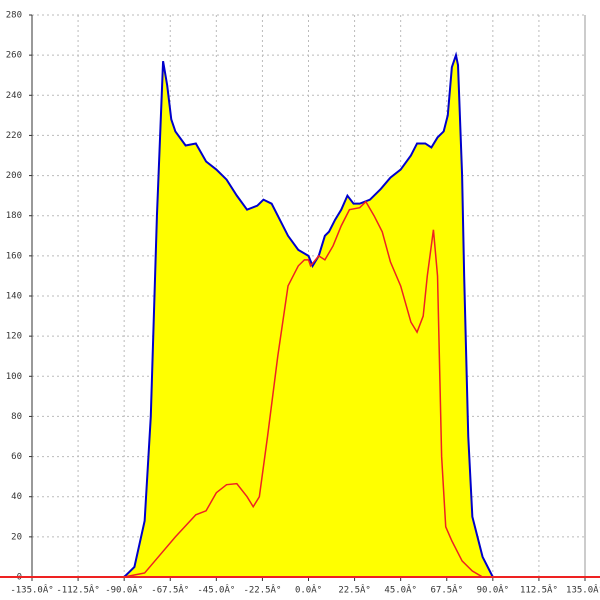 This screenshot has height=600, width=600. What do you see at coordinates (124, 590) in the screenshot?
I see `x-tick-label: -90.0Â°` at bounding box center [124, 590].